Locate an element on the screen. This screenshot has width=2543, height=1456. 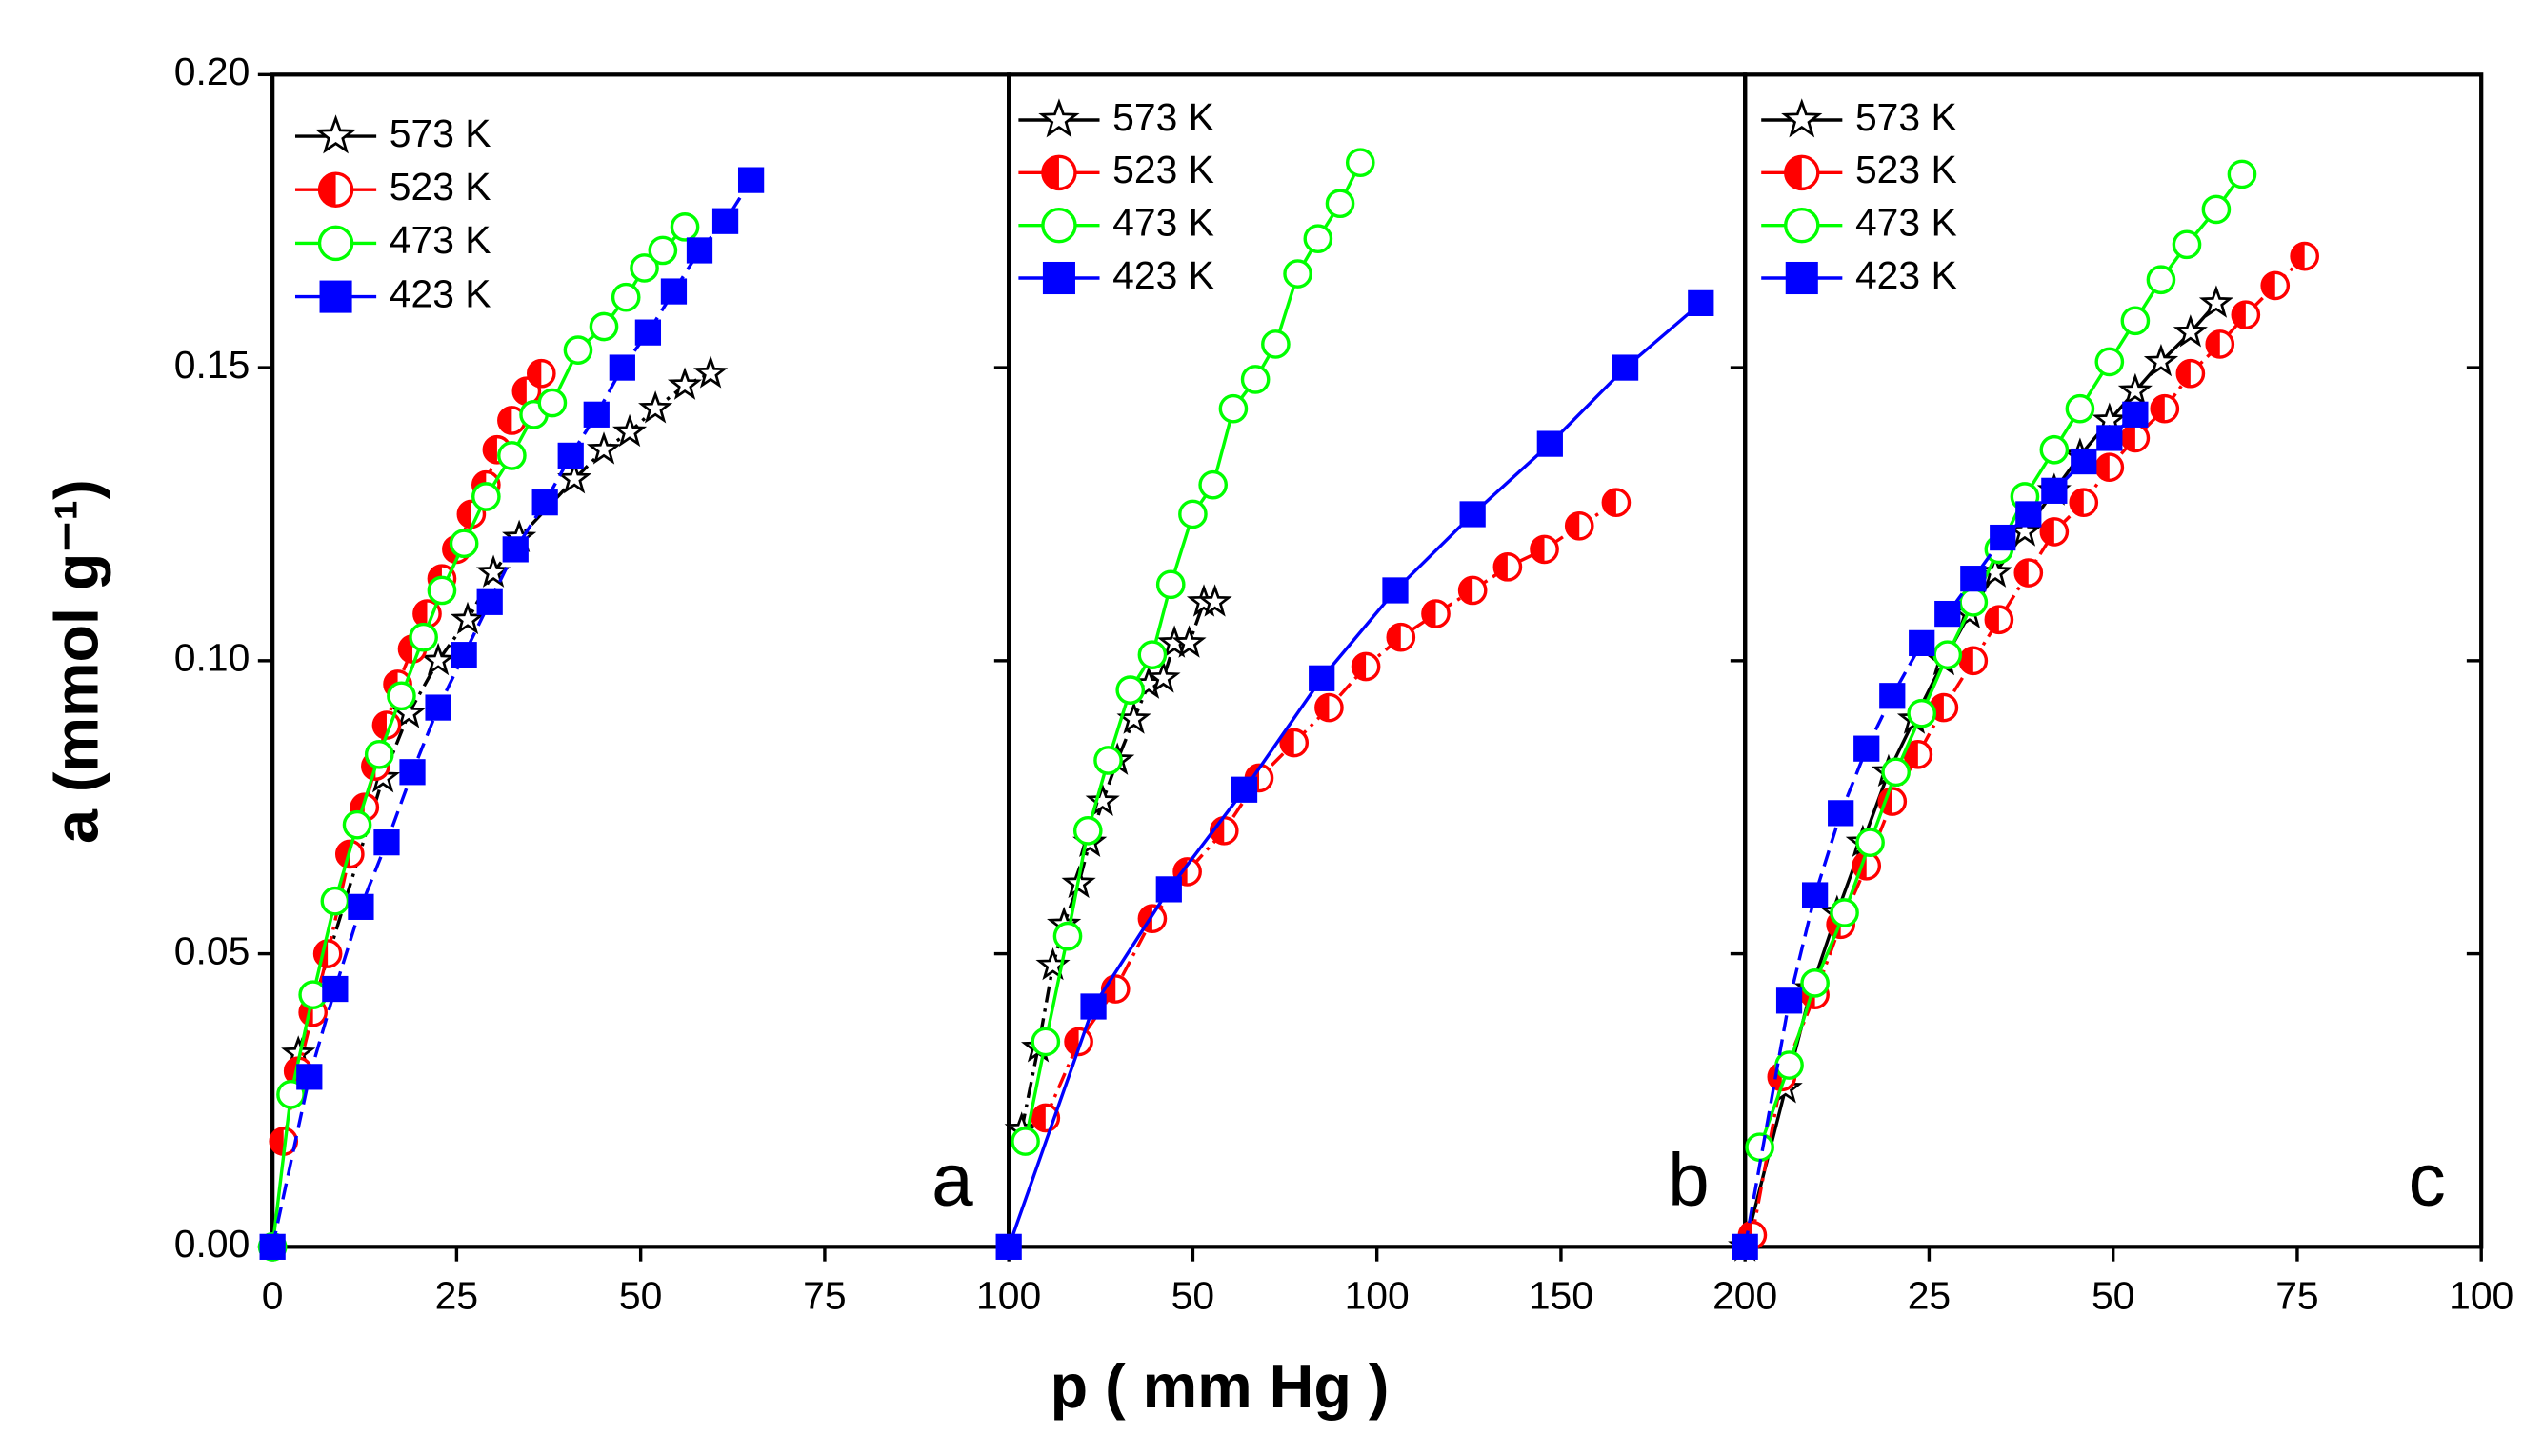
x-tick-label: 0 is located at coordinates (273, 1296).